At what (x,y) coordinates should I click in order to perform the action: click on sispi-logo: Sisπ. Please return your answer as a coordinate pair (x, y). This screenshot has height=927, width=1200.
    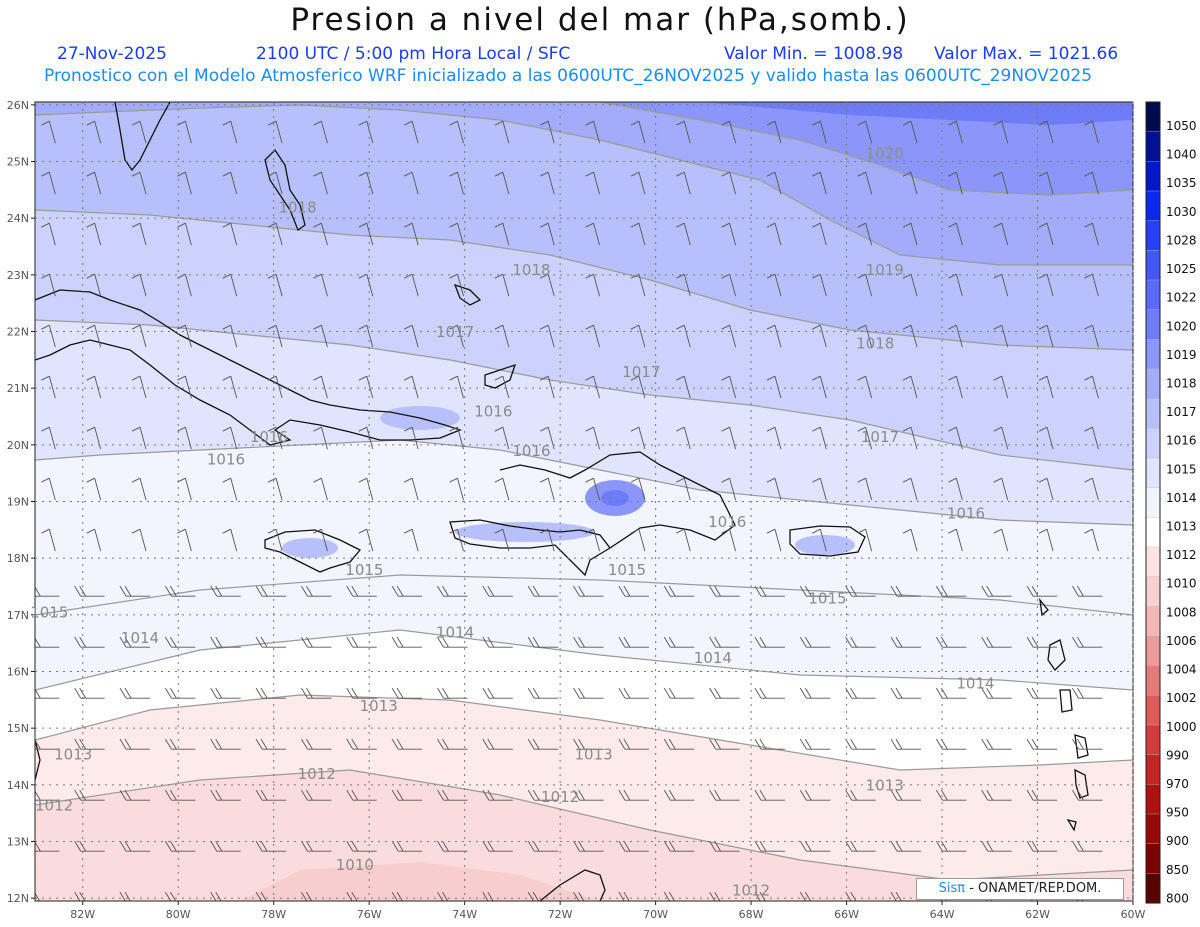
    Looking at the image, I should click on (952, 888).